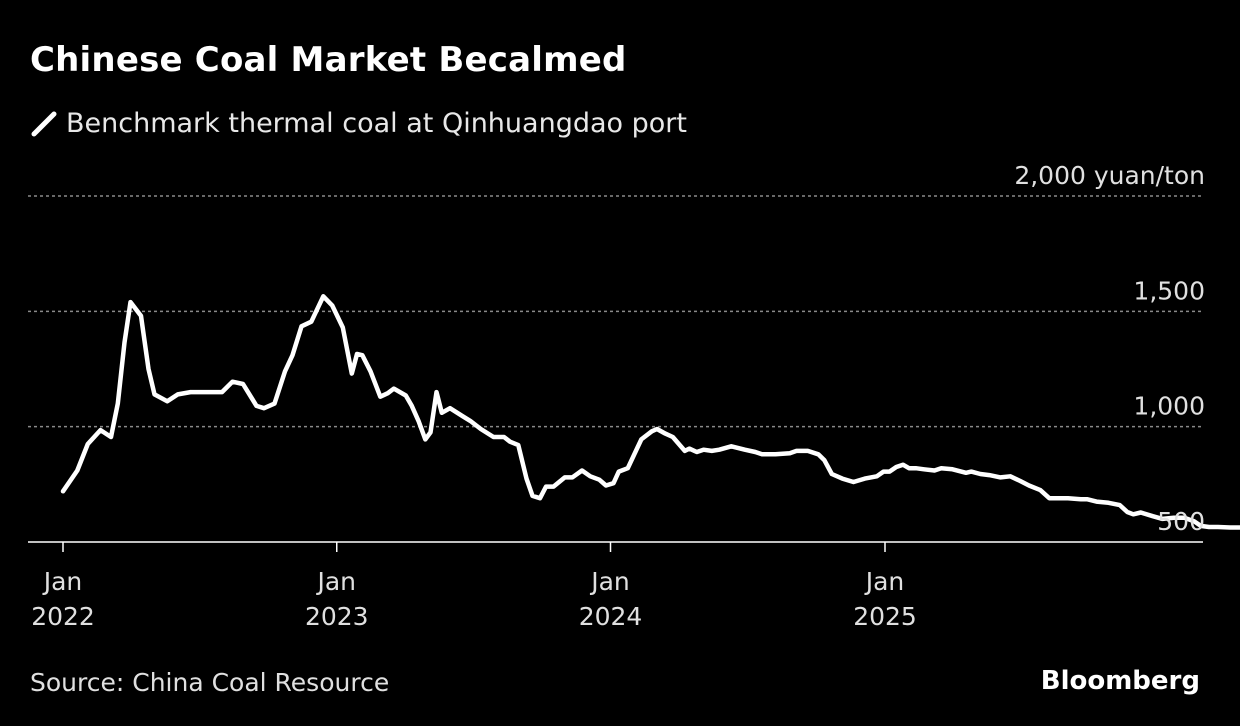 The image size is (1240, 726). Describe the element at coordinates (210, 682) in the screenshot. I see `source-note: Source: China Coal Resource` at that location.